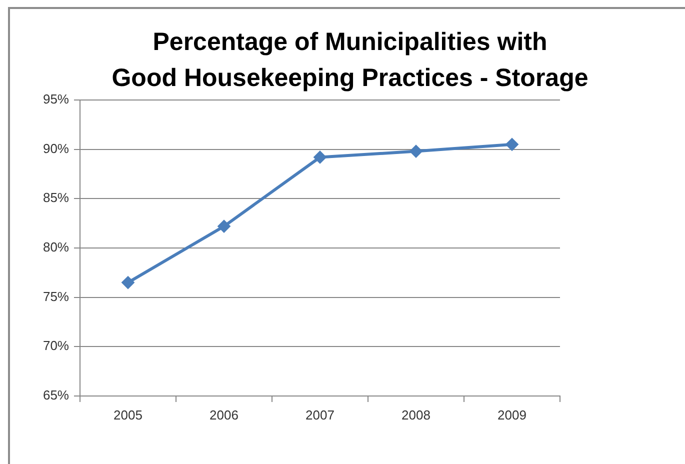 This screenshot has height=464, width=685. What do you see at coordinates (56, 346) in the screenshot?
I see `y-tick-label: 70%` at bounding box center [56, 346].